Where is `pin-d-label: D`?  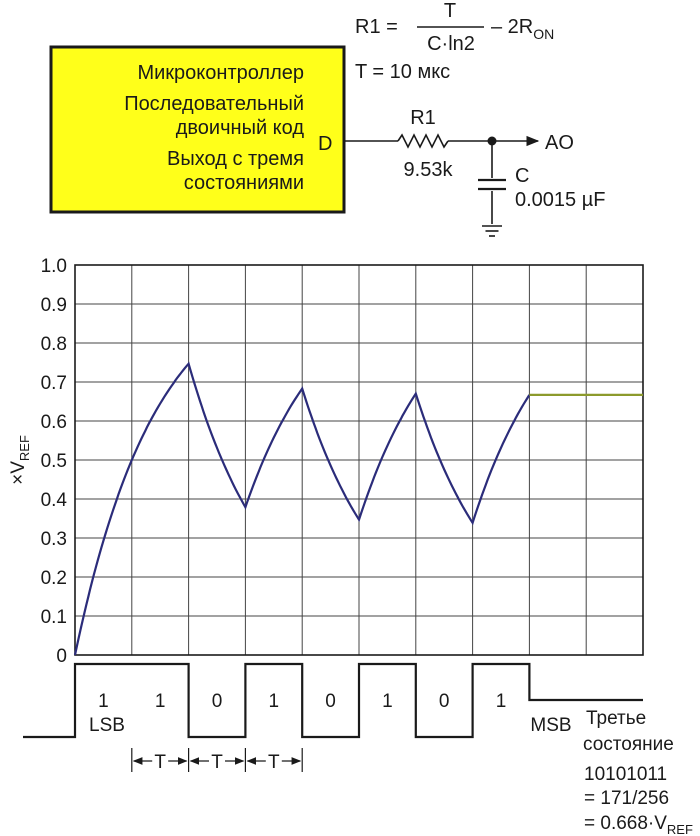 pin-d-label: D is located at coordinates (325, 144).